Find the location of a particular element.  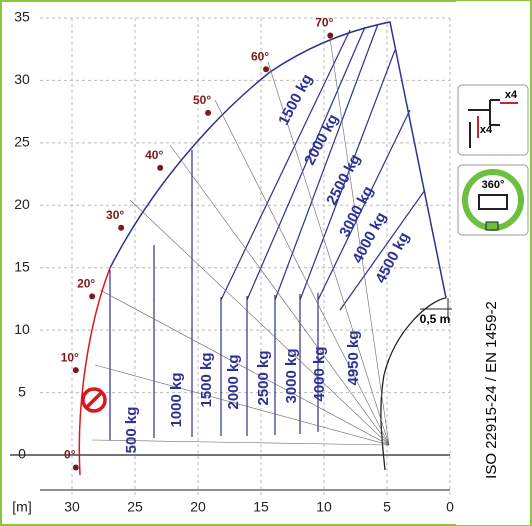

x-tick-label: 30 is located at coordinates (72, 507).